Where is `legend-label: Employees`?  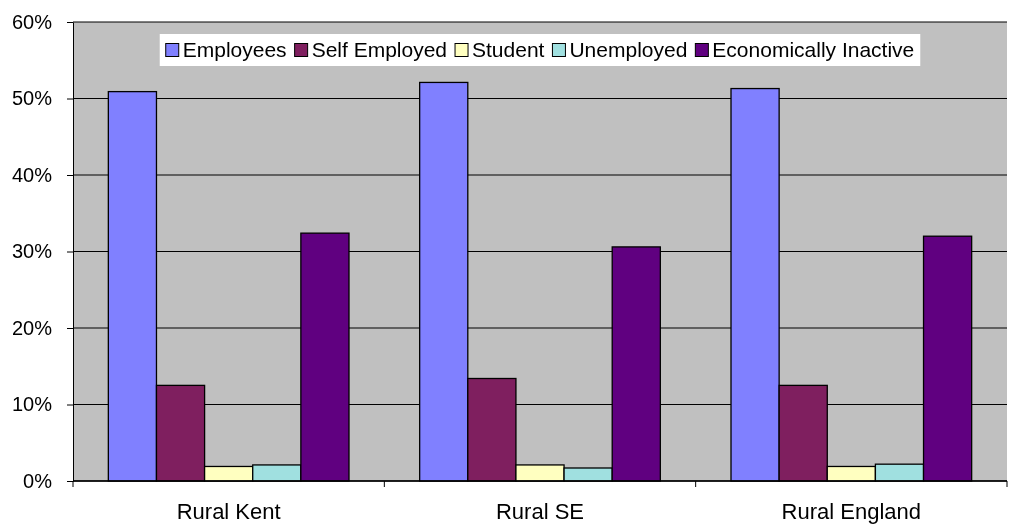 legend-label: Employees is located at coordinates (234, 50).